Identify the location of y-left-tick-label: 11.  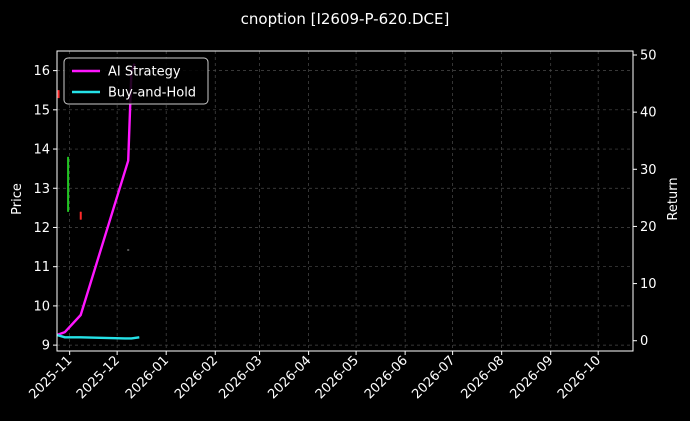
(41, 267).